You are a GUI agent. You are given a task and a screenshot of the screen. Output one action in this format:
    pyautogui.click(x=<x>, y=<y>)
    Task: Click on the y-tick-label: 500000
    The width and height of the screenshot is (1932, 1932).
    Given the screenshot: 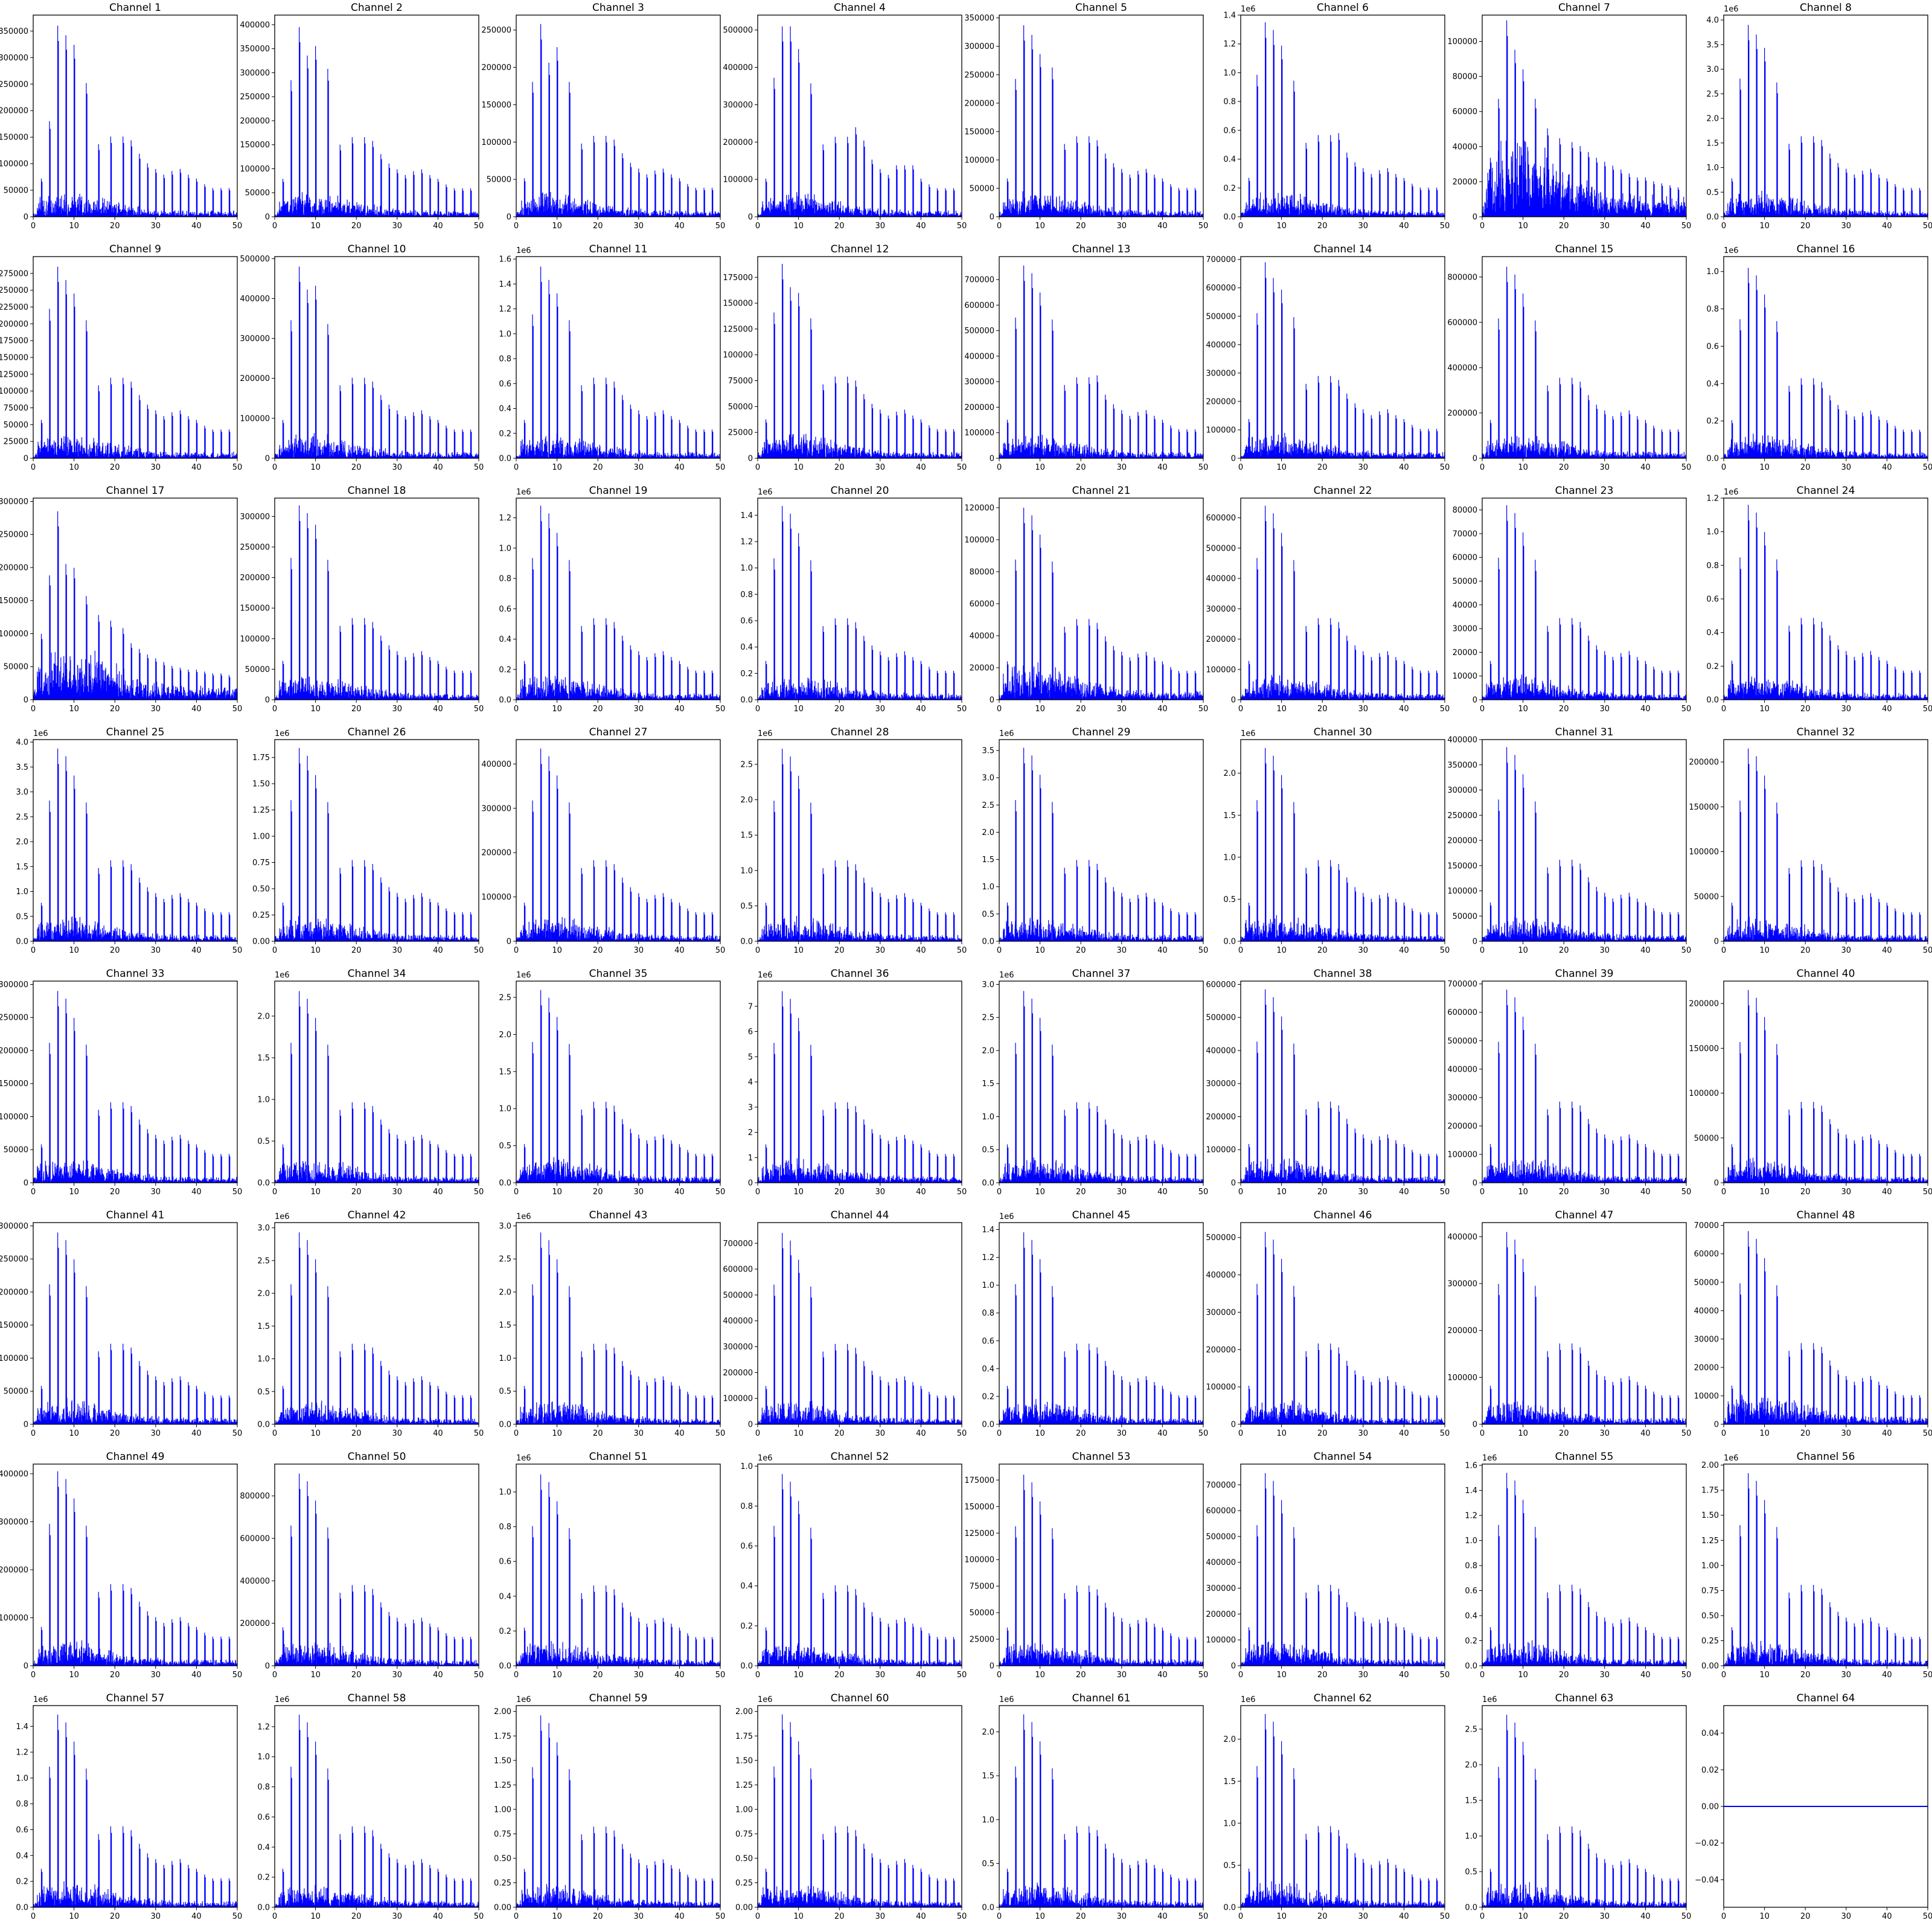 What is the action you would take?
    pyautogui.click(x=255, y=259)
    